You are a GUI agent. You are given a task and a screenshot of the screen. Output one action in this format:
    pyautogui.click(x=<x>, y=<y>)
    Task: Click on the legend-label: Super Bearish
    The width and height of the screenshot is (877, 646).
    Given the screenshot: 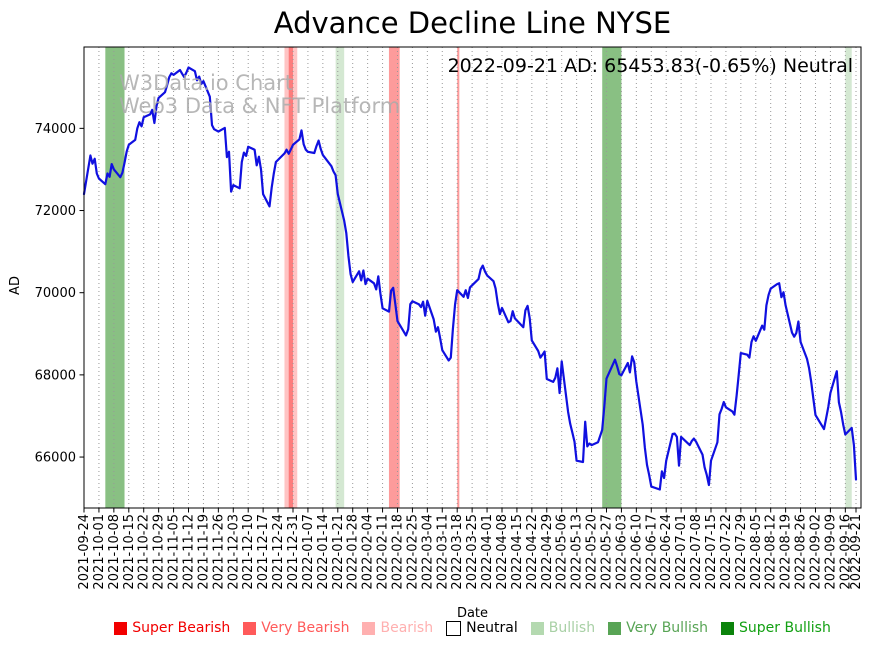 What is the action you would take?
    pyautogui.click(x=181, y=628)
    